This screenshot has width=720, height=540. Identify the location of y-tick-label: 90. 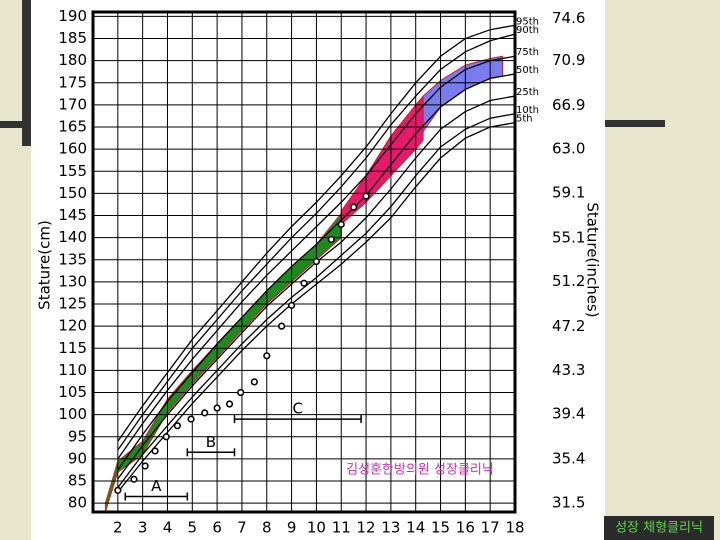
(77, 458).